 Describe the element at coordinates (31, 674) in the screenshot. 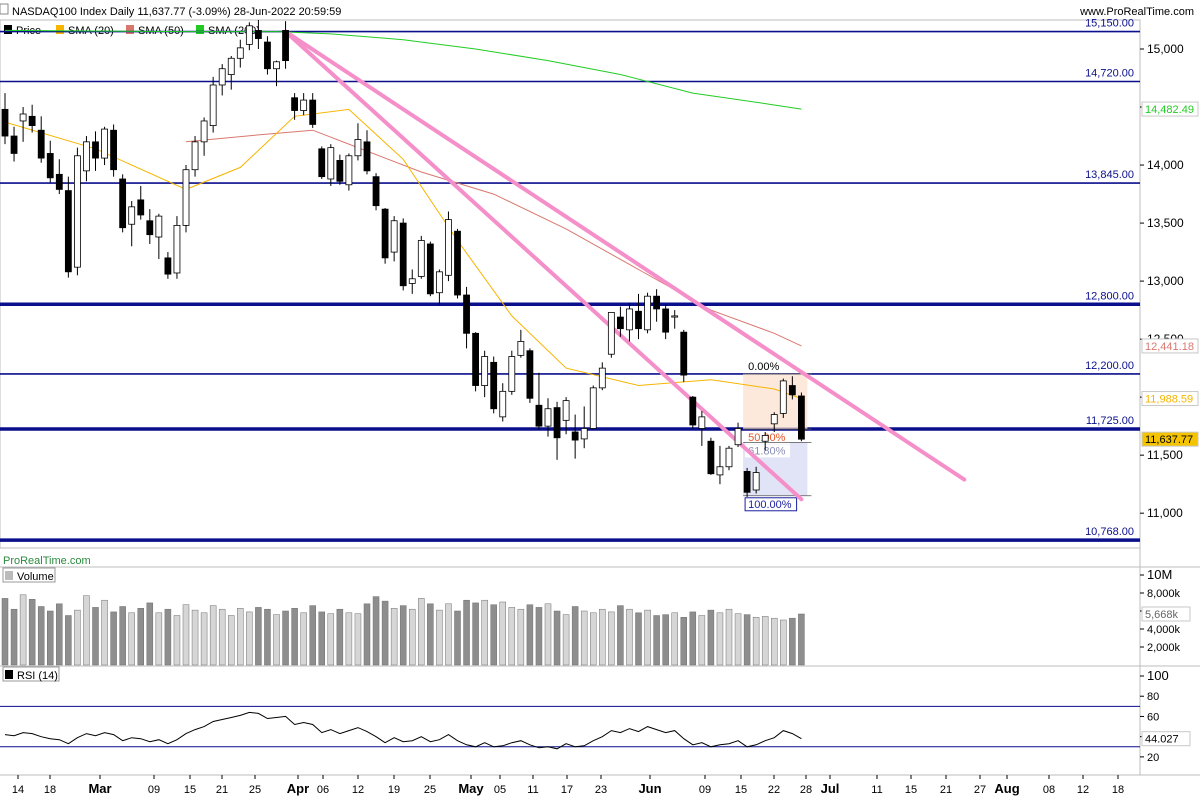

I see `rsi-legend-box` at that location.